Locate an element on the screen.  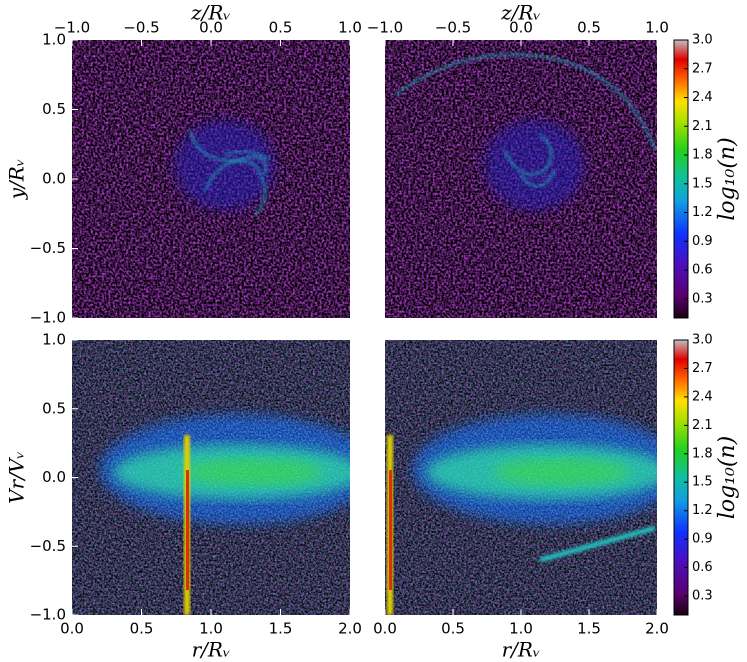
y-axis-label: y/Rᵥ is located at coordinates (17, 180).